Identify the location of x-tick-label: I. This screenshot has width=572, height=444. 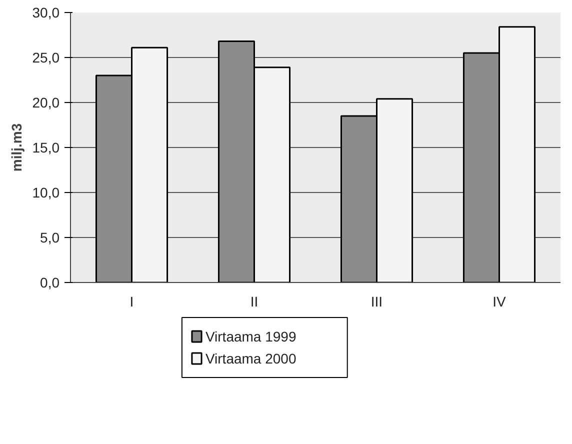
(132, 302).